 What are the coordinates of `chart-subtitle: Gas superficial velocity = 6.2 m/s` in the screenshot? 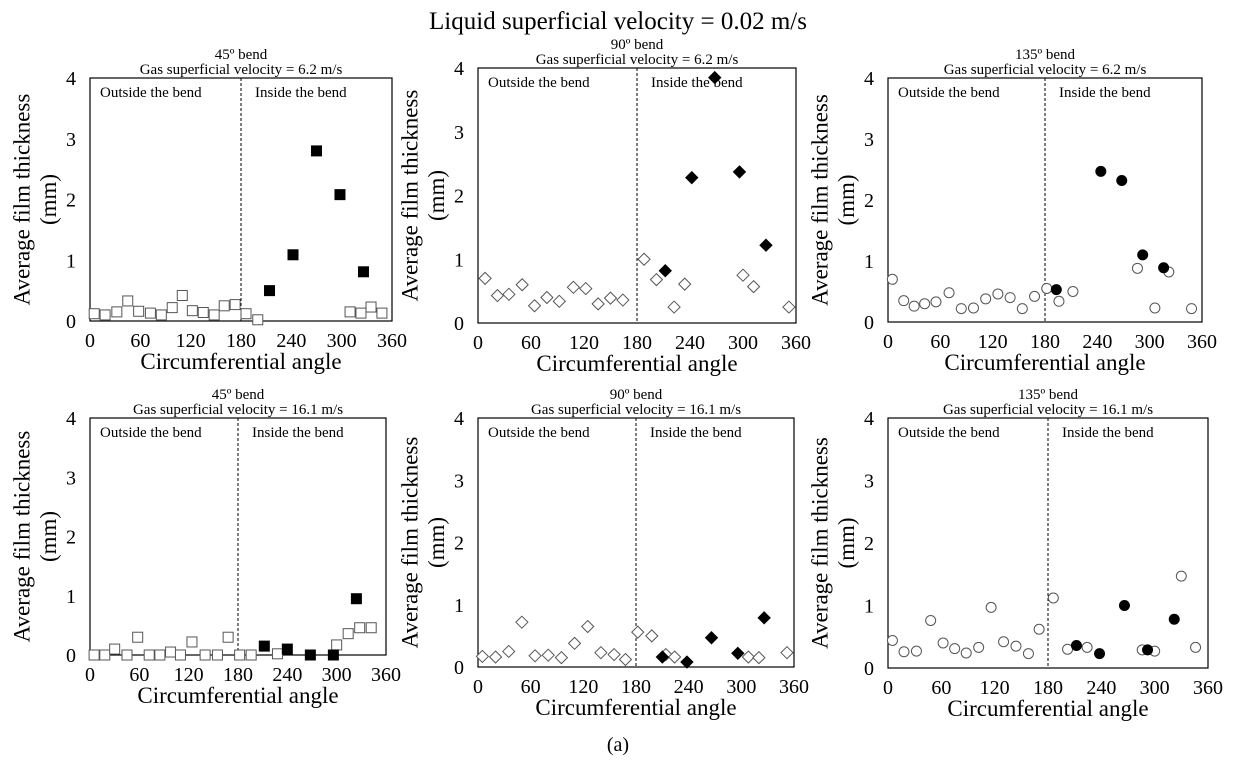 It's located at (241, 70).